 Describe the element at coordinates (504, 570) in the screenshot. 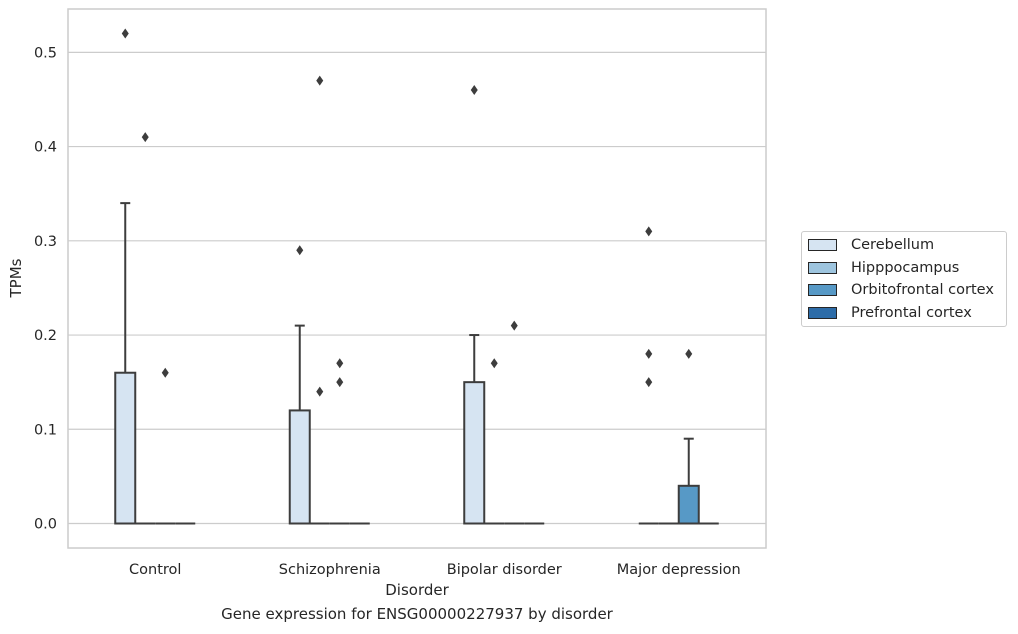

I see `x-tick-label: Bipolar disorder` at that location.